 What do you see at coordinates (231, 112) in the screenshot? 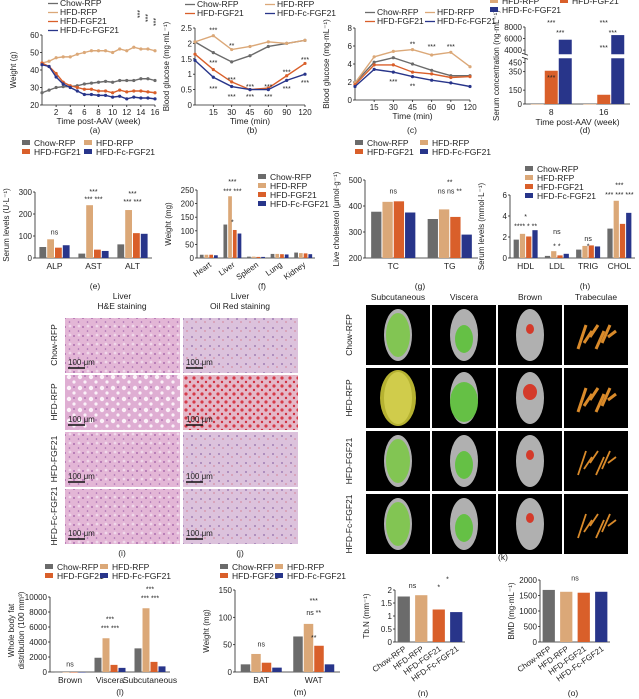
I see `x-tick-label: 30` at bounding box center [231, 112].